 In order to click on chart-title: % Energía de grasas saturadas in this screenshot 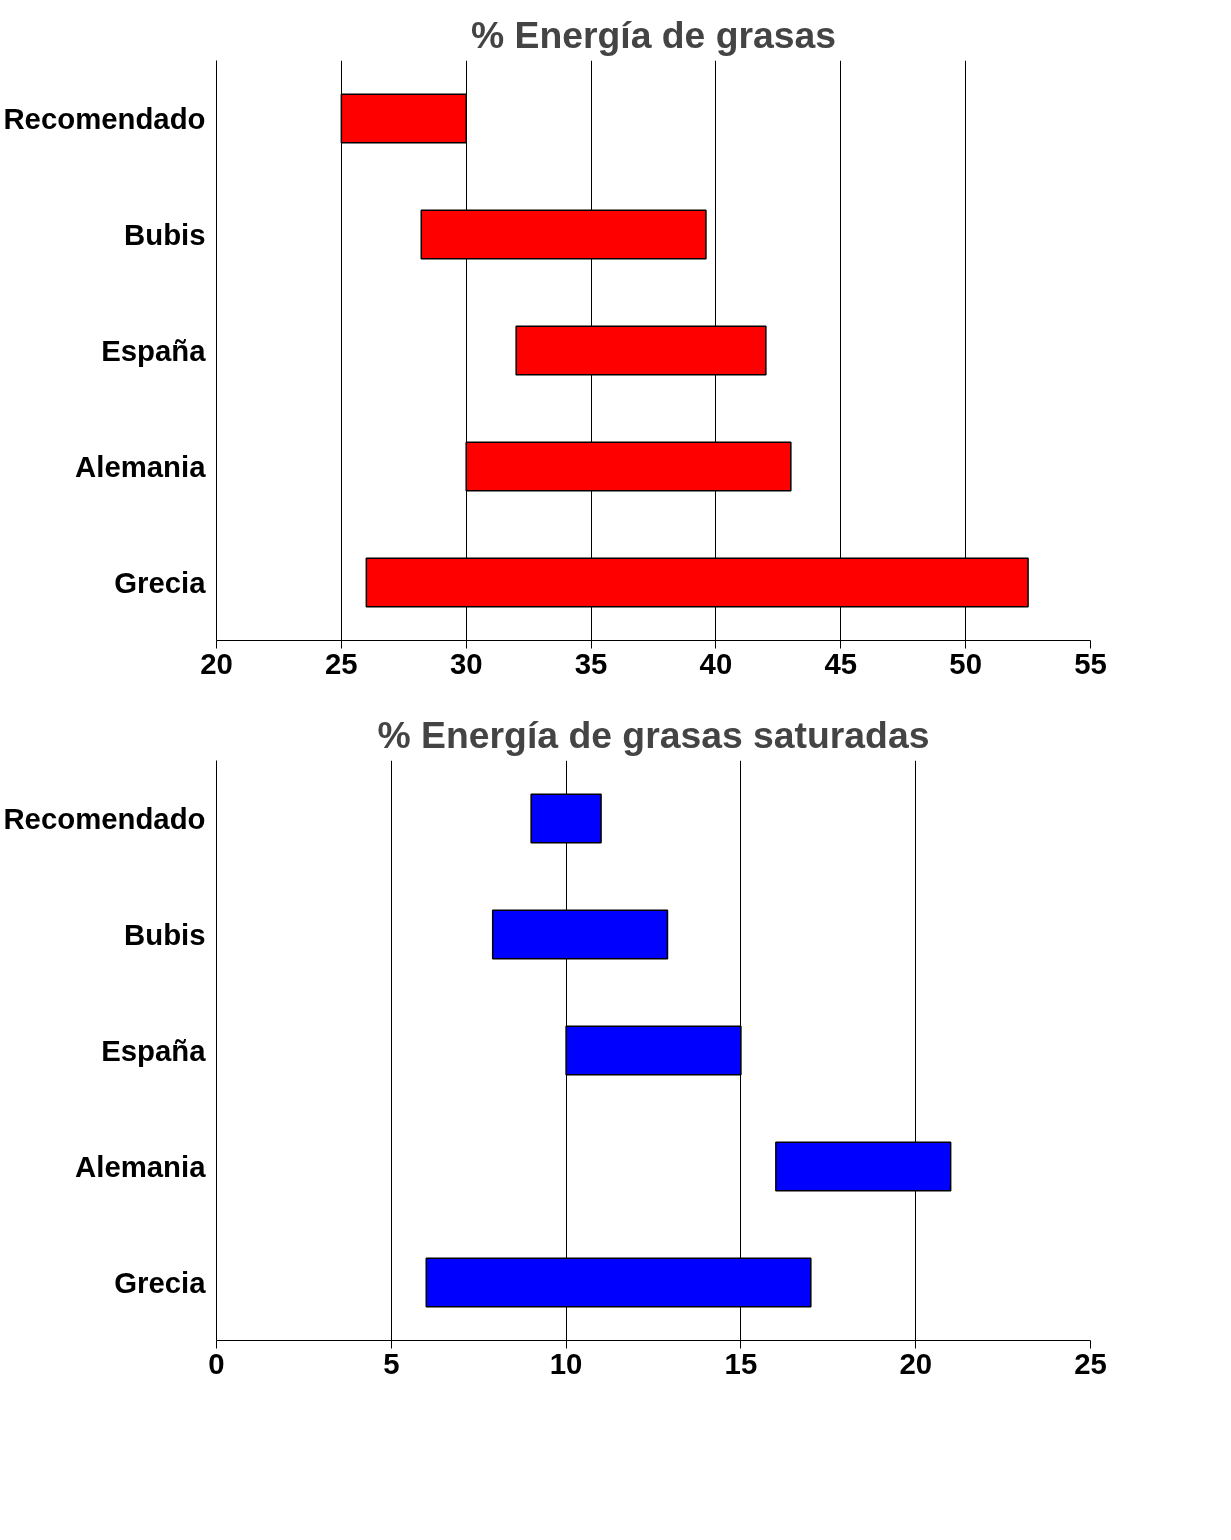, I will do `click(653, 734)`.